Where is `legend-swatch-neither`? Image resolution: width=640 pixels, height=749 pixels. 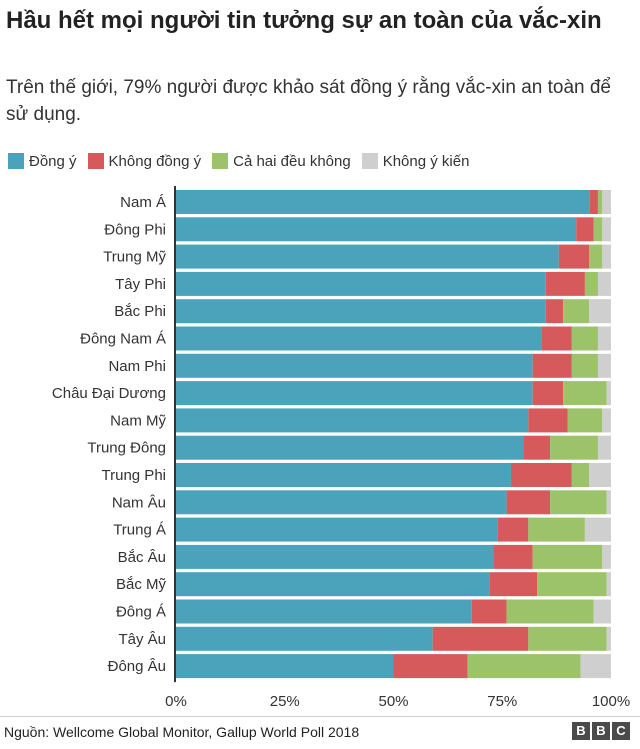
legend-swatch-neither is located at coordinates (220, 161).